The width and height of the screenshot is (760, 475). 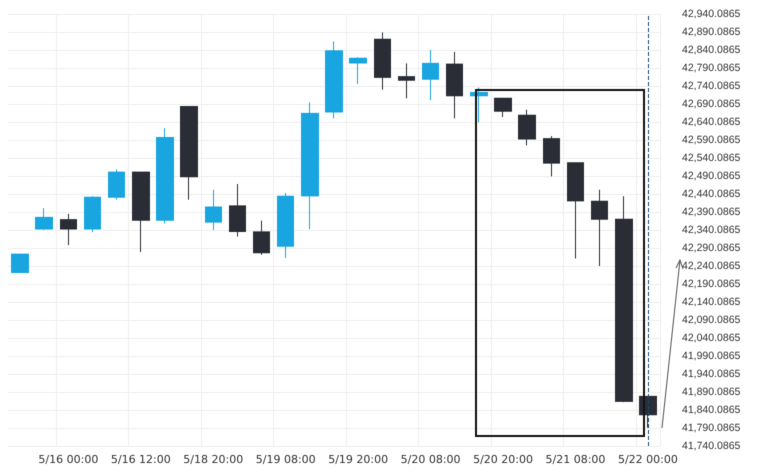 I want to click on x-tick-label: 5/16 12:00, so click(x=140, y=459).